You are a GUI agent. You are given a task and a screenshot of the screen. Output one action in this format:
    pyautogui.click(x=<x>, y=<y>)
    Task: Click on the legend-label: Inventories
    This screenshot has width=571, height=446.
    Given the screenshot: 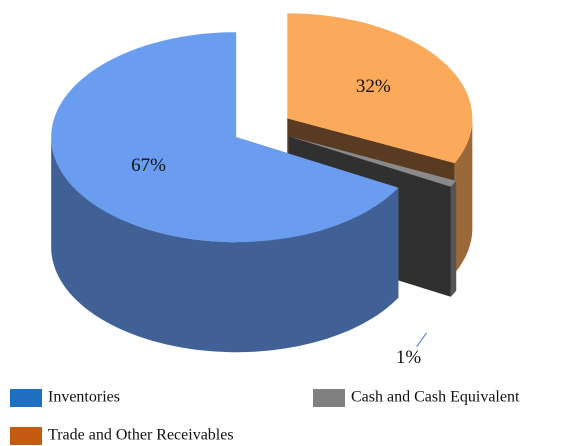 What is the action you would take?
    pyautogui.click(x=84, y=397)
    